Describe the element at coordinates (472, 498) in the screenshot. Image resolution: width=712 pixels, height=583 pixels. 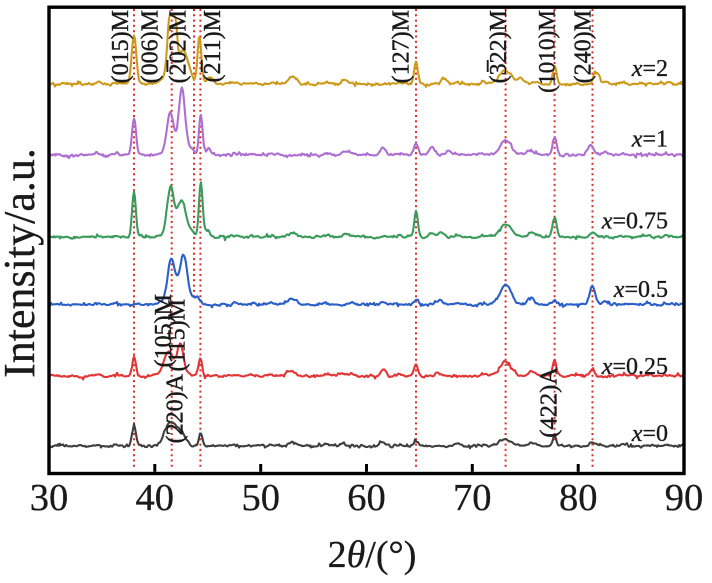
I see `svg-text: 70` at that location.